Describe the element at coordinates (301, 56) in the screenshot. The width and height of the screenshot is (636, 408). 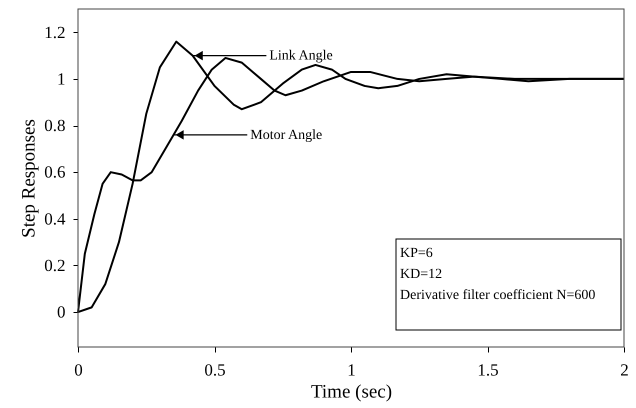
I see `annotation: Link Angle` at that location.